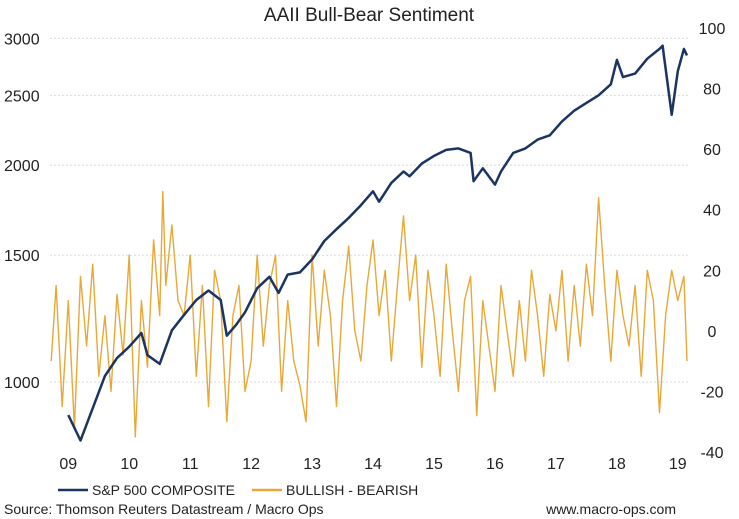  Describe the element at coordinates (352, 490) in the screenshot. I see `legend-label-bull-bear: BULLISH - BEARISH` at that location.